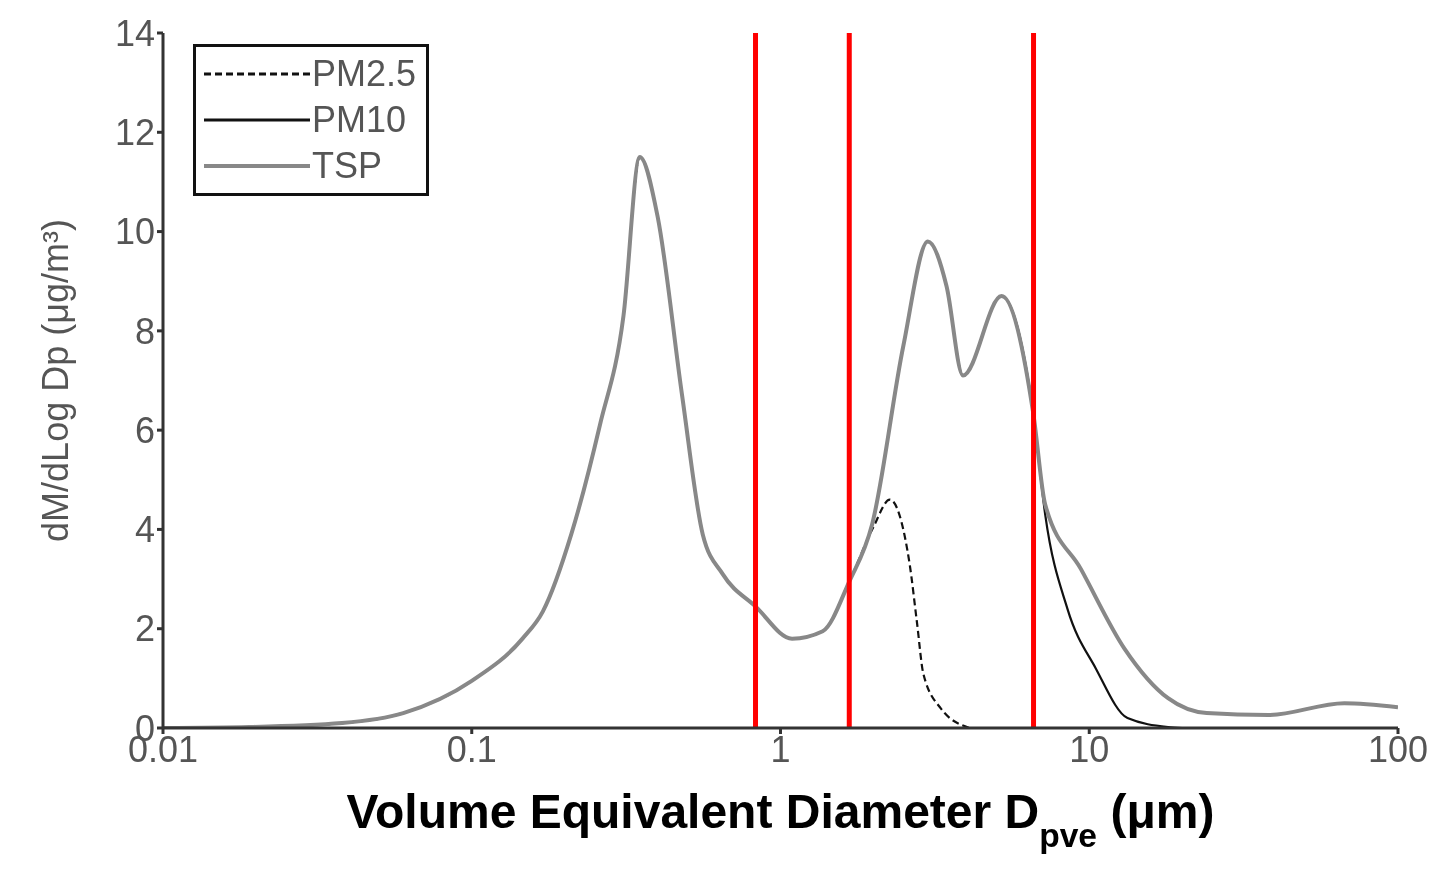  Describe the element at coordinates (359, 120) in the screenshot. I see `legend-label: PM10` at that location.